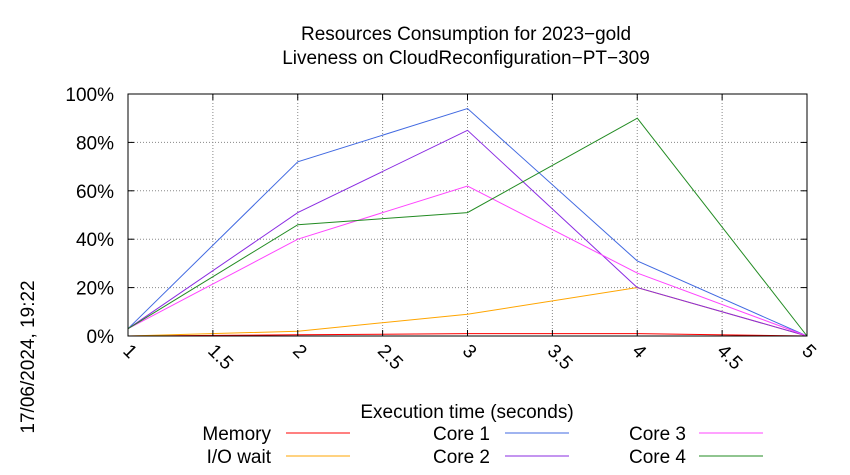 The width and height of the screenshot is (850, 475). What do you see at coordinates (461, 457) in the screenshot?
I see `legend-label-core-2: Core 2` at bounding box center [461, 457].